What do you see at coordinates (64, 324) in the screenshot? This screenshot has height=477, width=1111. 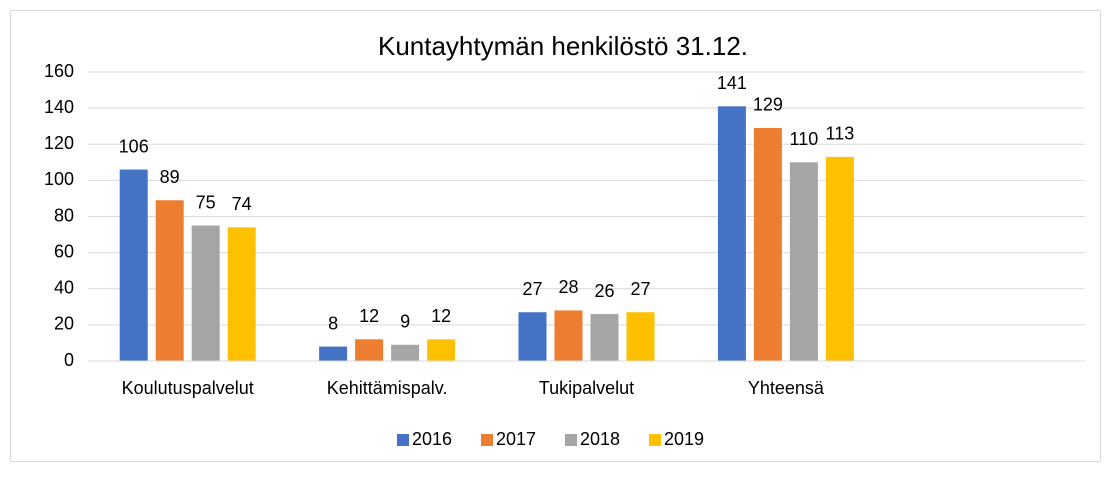 I see `y-tick-label: 20` at bounding box center [64, 324].